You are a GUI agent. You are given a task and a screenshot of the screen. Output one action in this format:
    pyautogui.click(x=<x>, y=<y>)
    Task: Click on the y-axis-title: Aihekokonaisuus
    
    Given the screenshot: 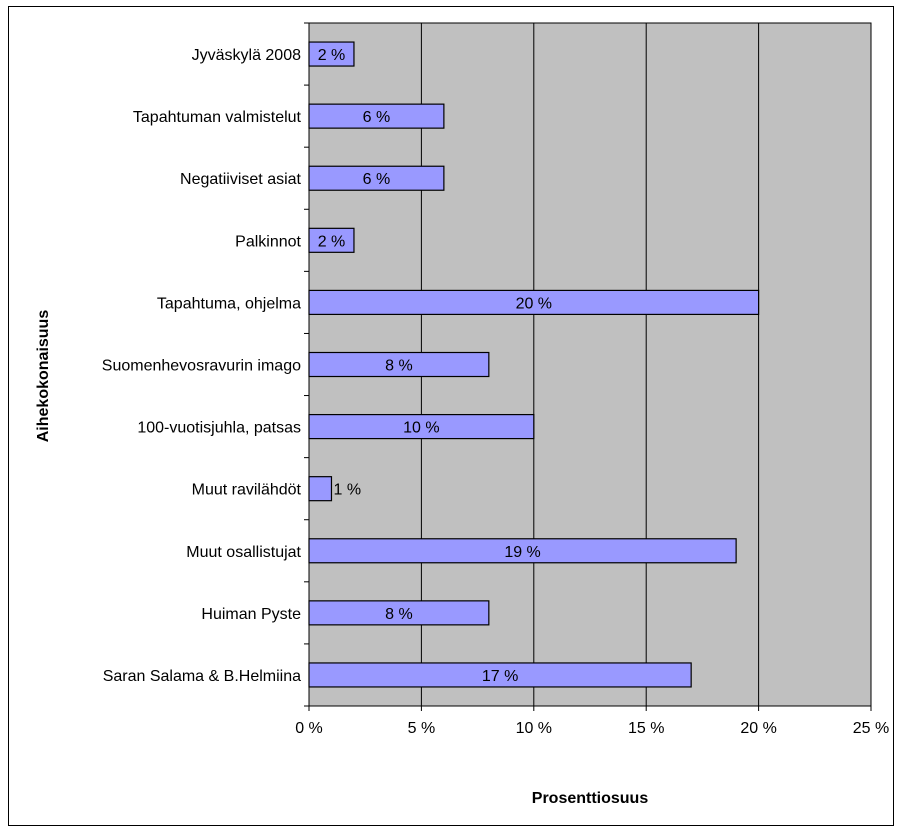 What is the action you would take?
    pyautogui.click(x=43, y=376)
    